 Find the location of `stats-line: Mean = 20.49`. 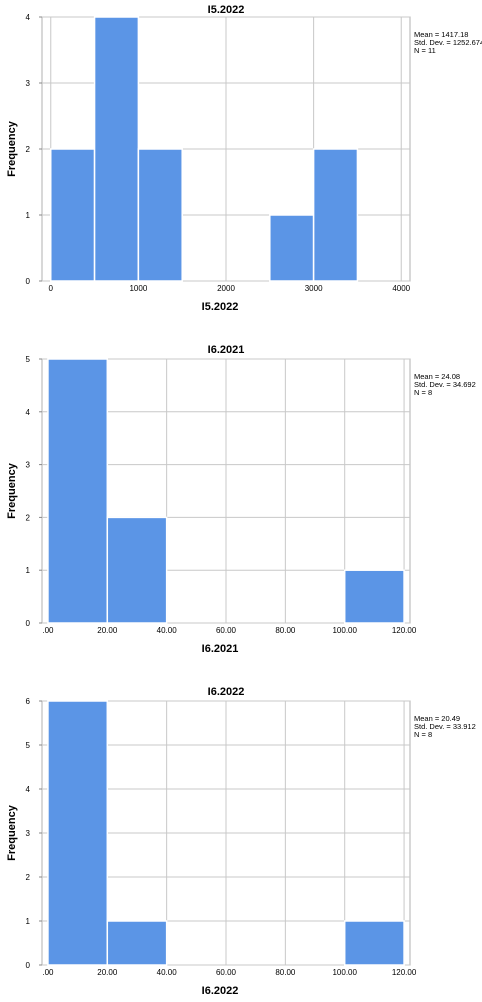

stats-line: Mean = 20.49 is located at coordinates (437, 718).